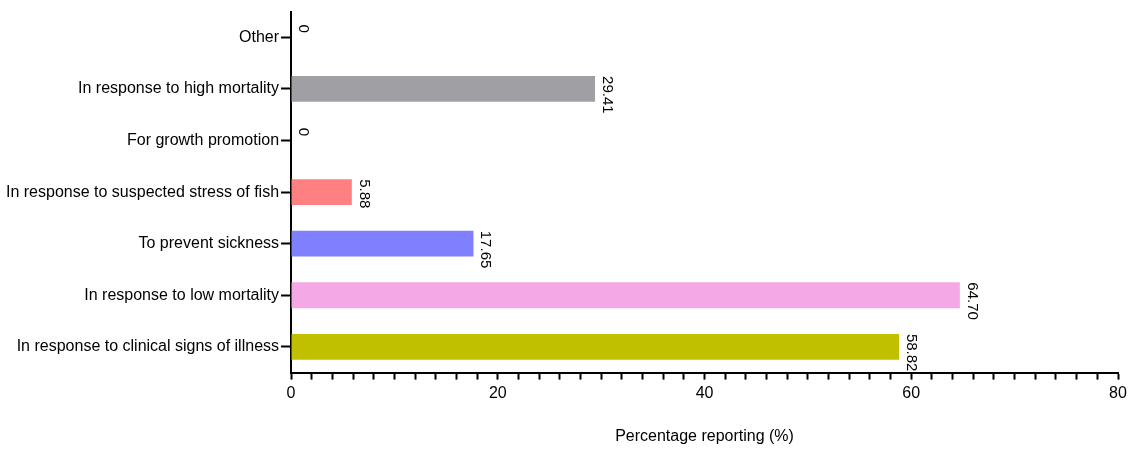 The image size is (1132, 452). What do you see at coordinates (608, 95) in the screenshot?
I see `data-label: 29.41` at bounding box center [608, 95].